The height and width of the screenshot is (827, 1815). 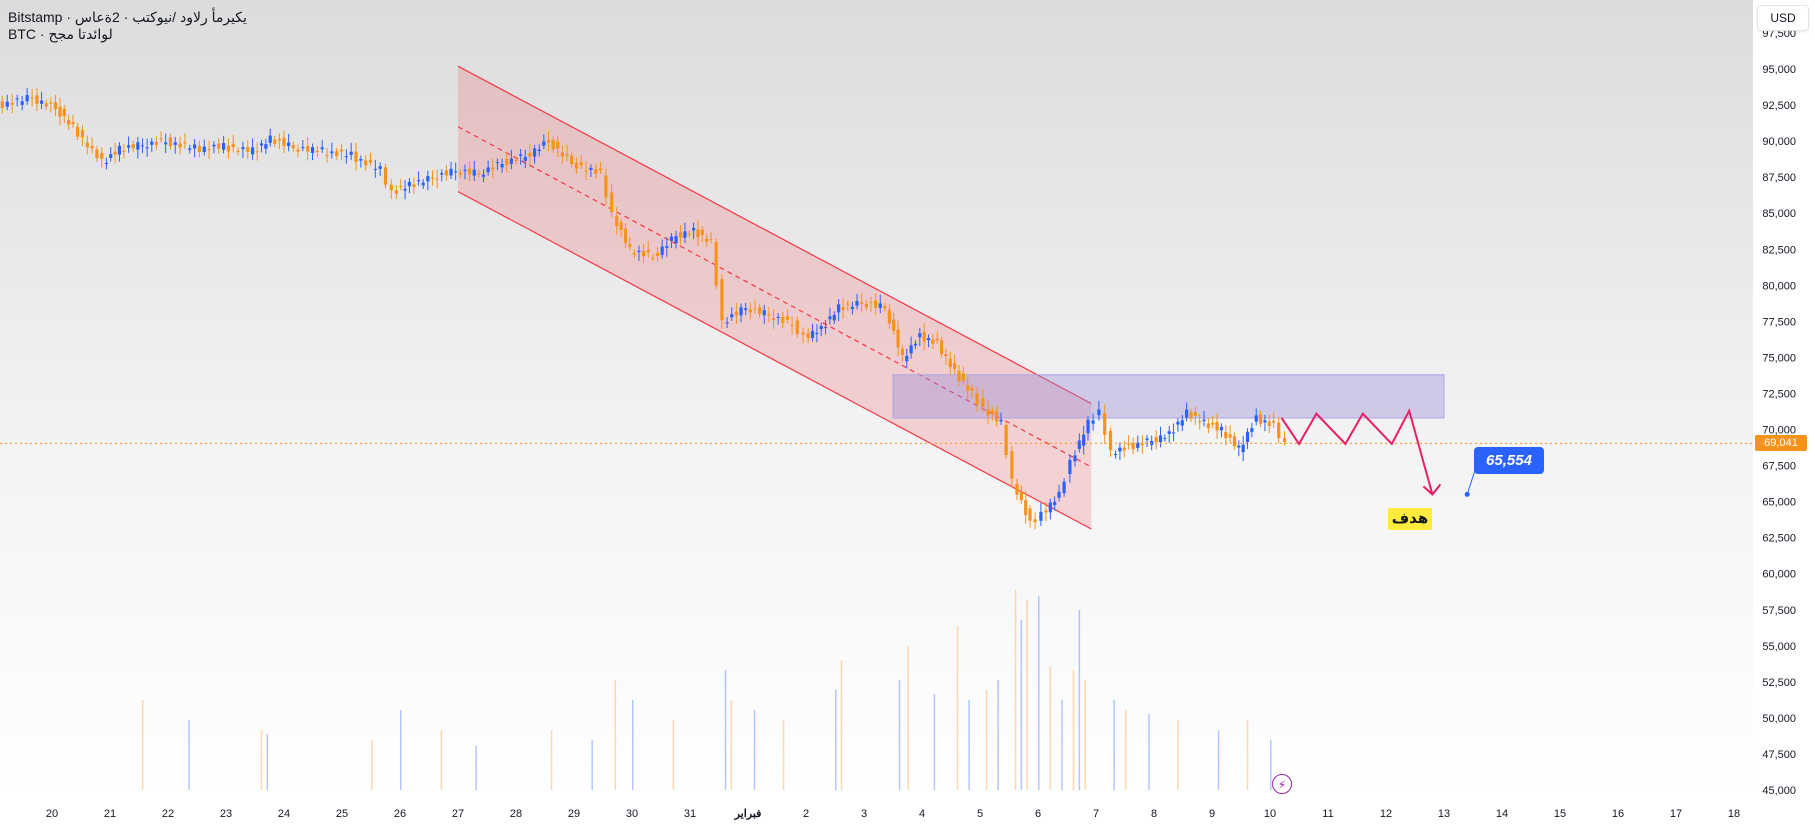 What do you see at coordinates (1410, 519) in the screenshot?
I see `target-label: هدف` at bounding box center [1410, 519].